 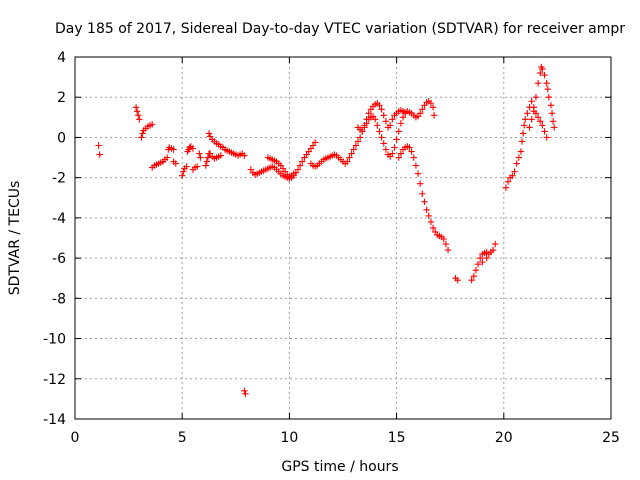 What do you see at coordinates (504, 438) in the screenshot?
I see `x-tick-label: 20` at bounding box center [504, 438].